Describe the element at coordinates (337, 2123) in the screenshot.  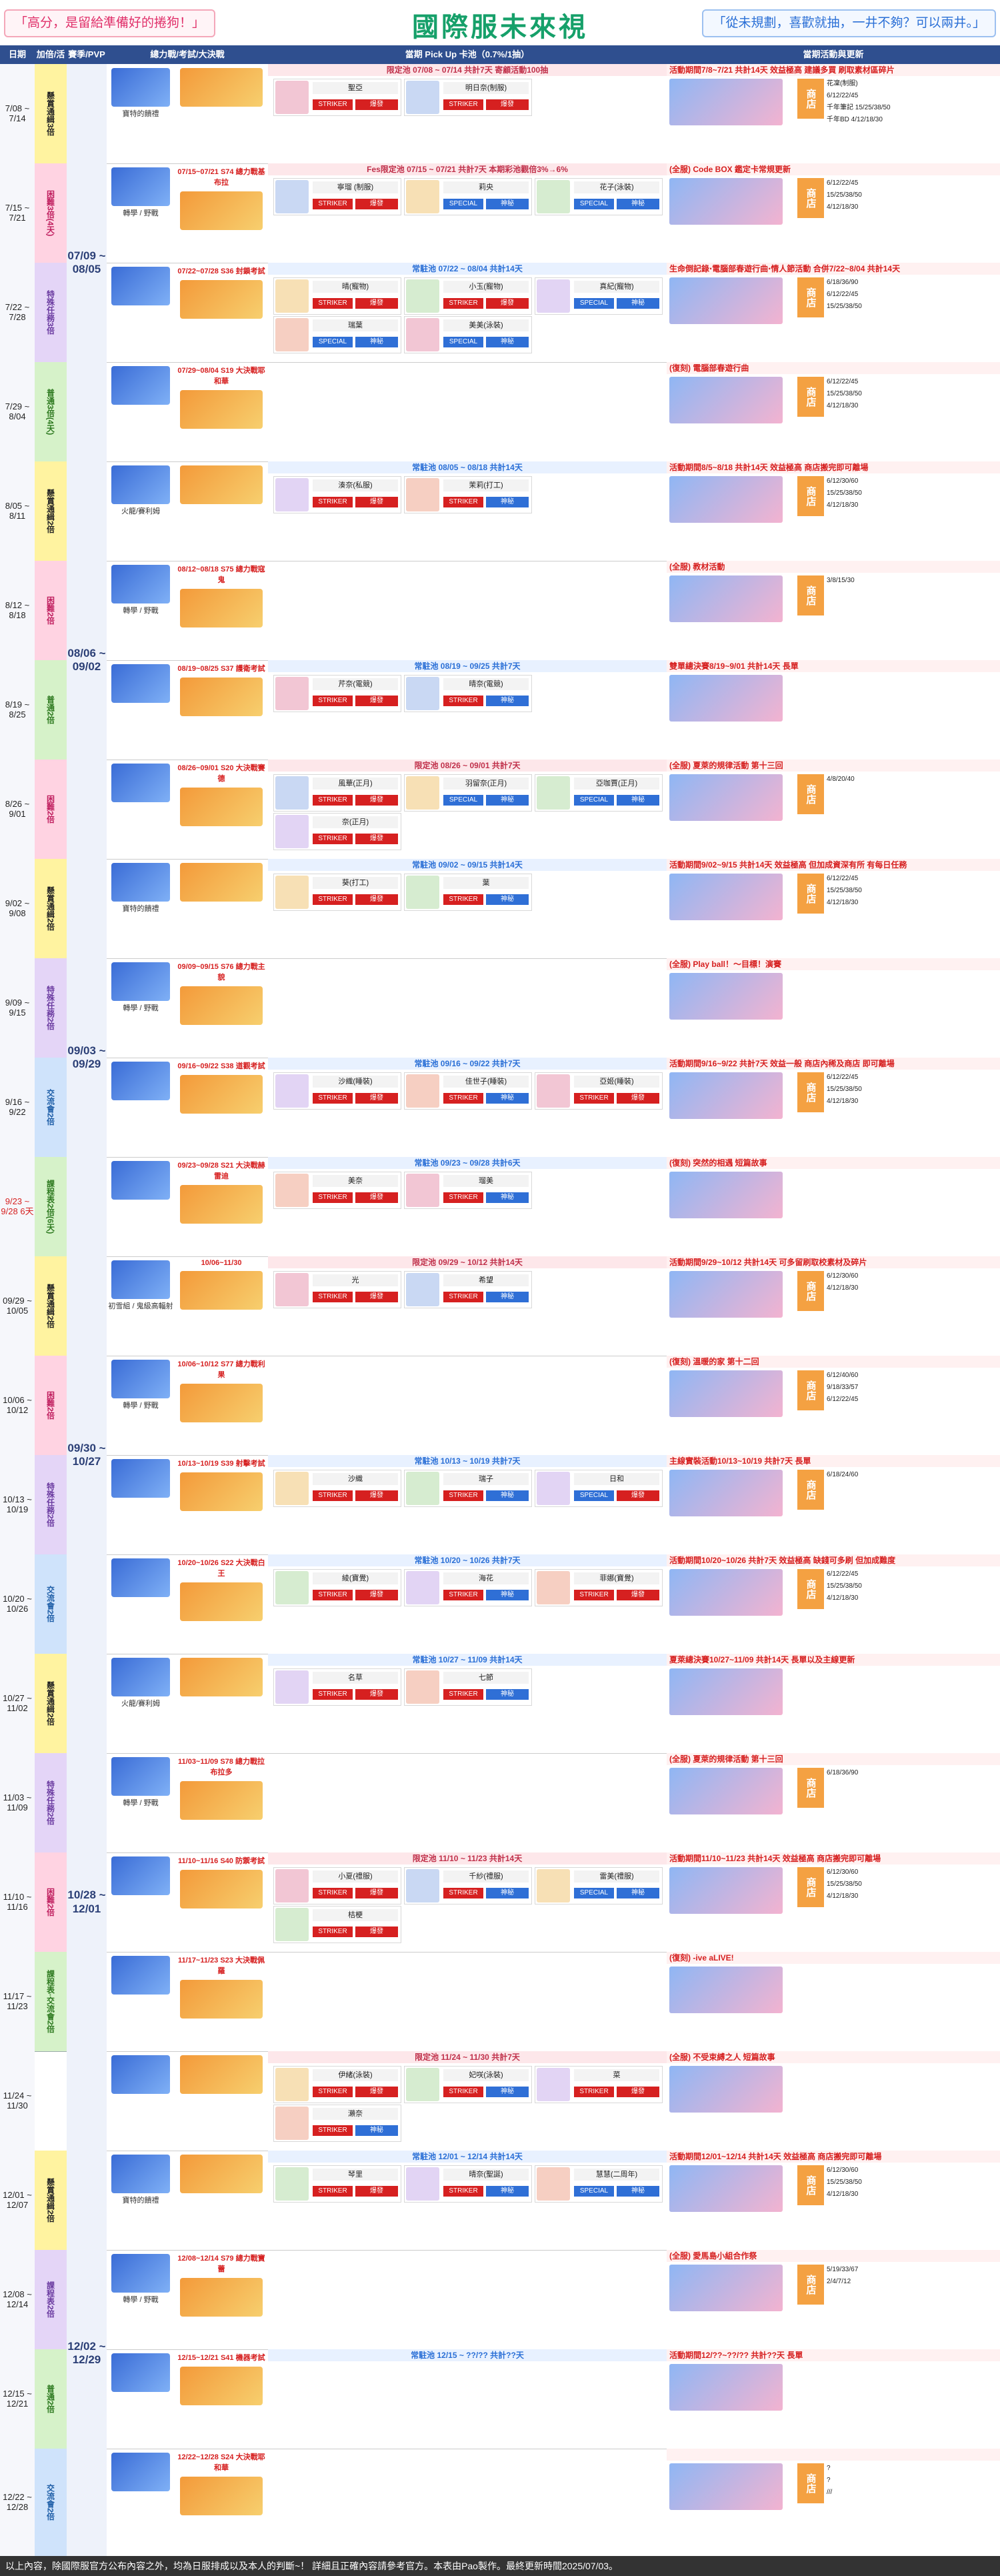
I see `character-card: 瀨奈 STRIKER 神秘` at that location.